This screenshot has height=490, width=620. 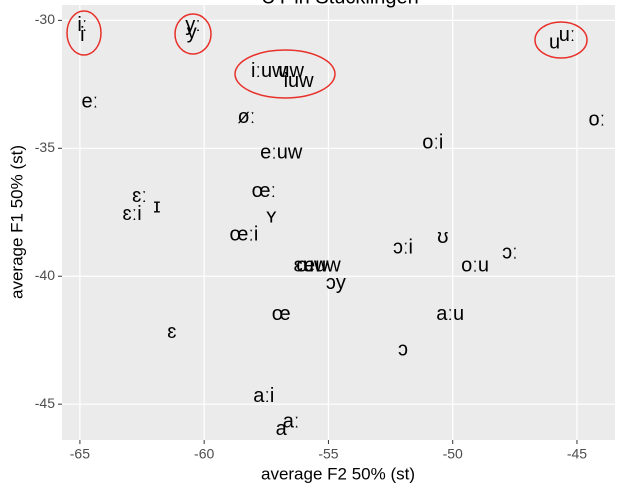 I want to click on y-tick-label: -30, so click(x=45, y=19).